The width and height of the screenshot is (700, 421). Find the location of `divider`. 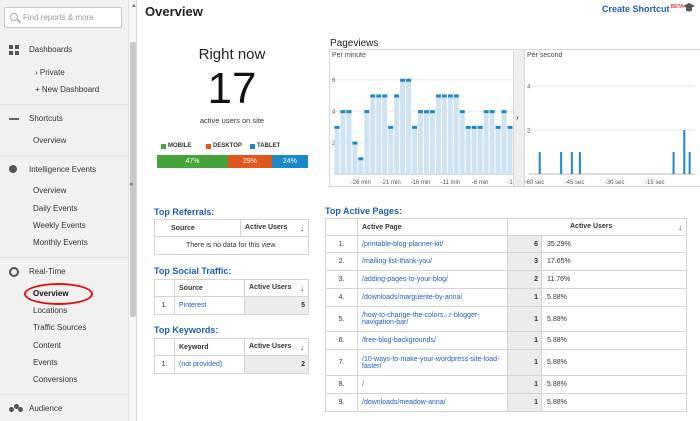

divider is located at coordinates (64, 257).